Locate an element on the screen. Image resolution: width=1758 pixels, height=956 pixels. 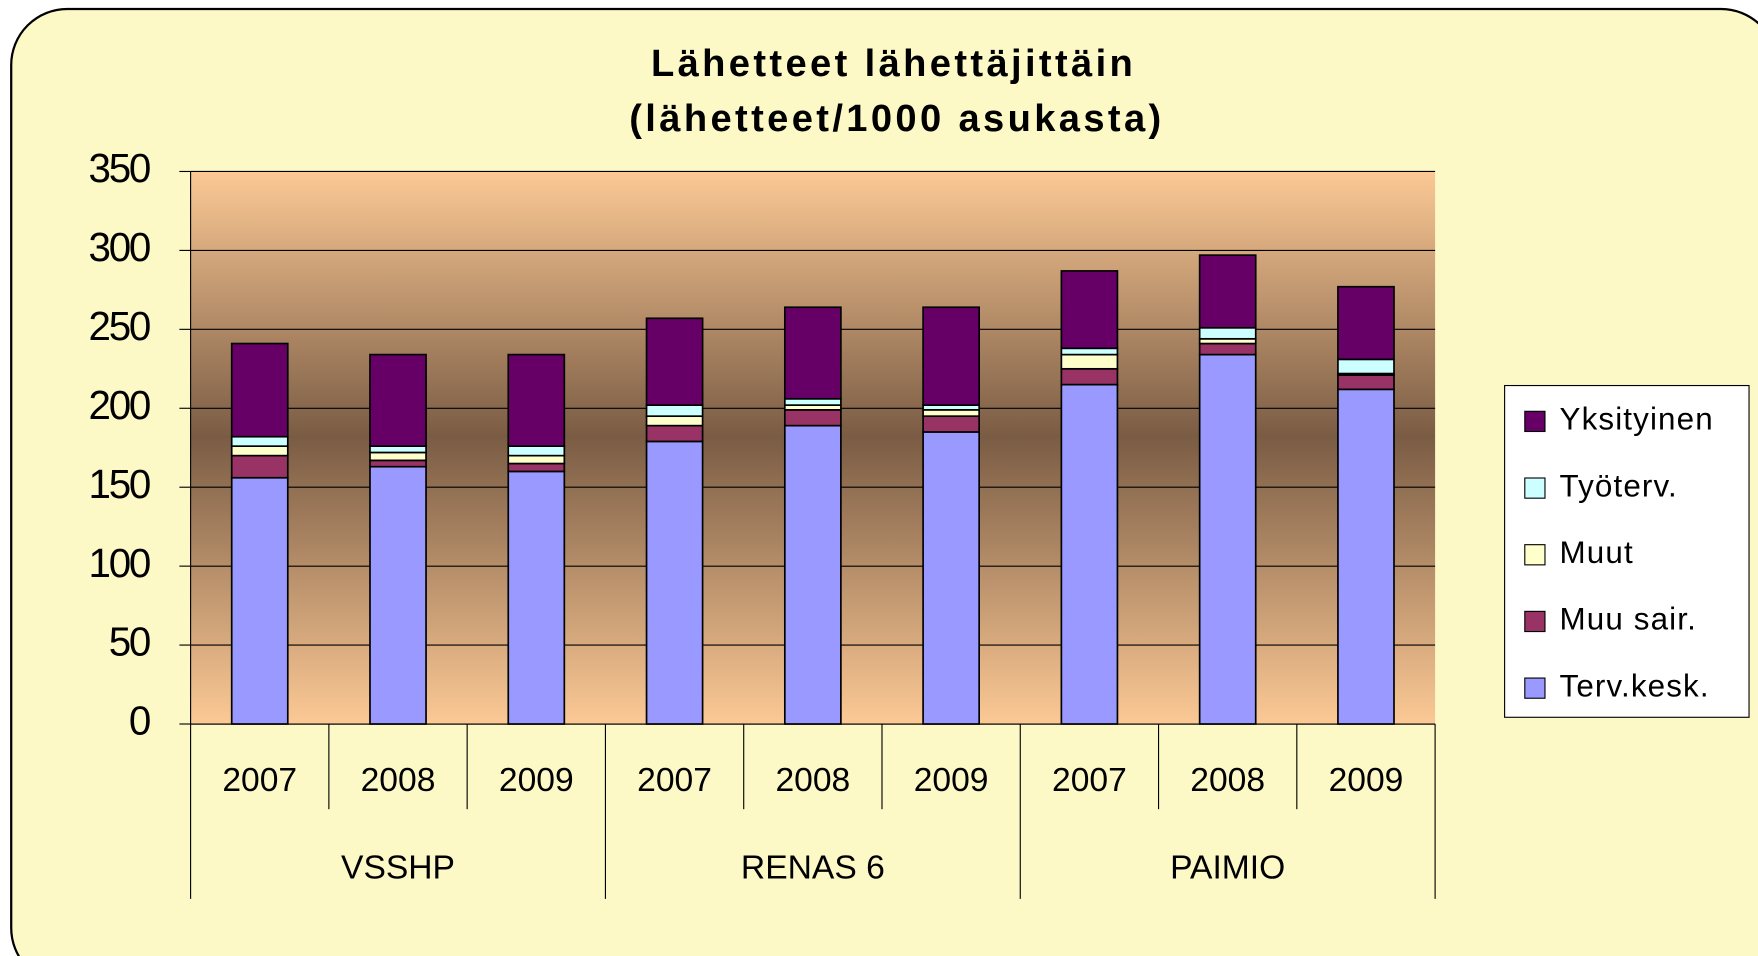
legend-label: Muu sair. is located at coordinates (1628, 619).